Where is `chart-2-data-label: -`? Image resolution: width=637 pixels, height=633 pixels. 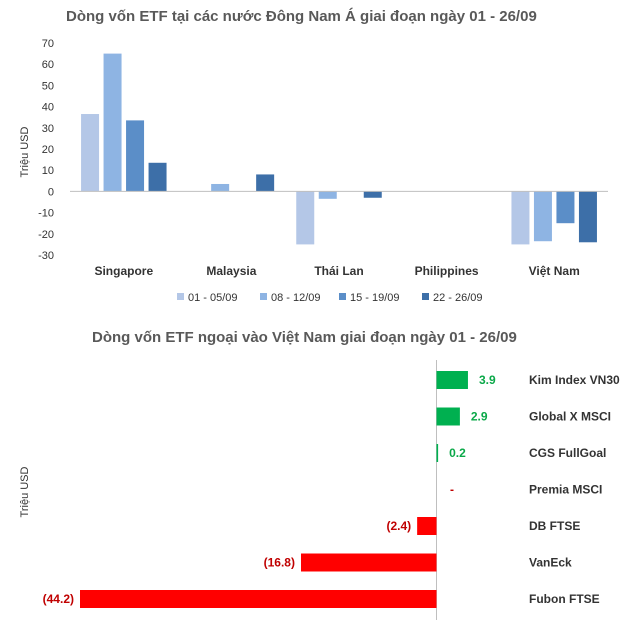
chart-2-data-label: - is located at coordinates (452, 490).